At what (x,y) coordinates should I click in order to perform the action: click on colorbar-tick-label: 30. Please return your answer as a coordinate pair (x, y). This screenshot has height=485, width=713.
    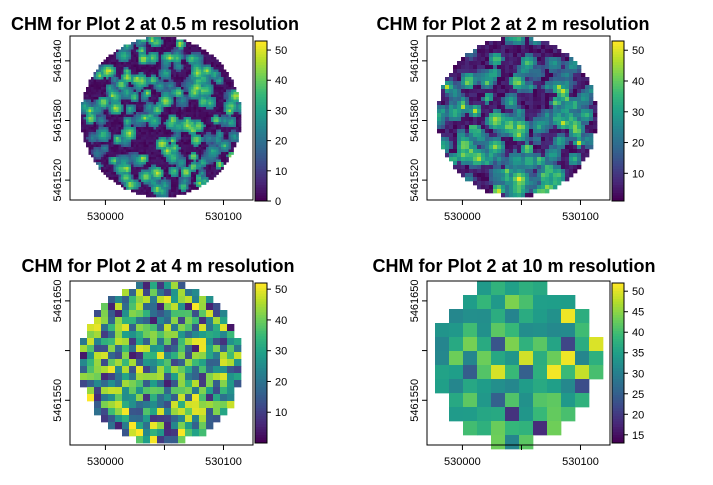
    Looking at the image, I should click on (638, 113).